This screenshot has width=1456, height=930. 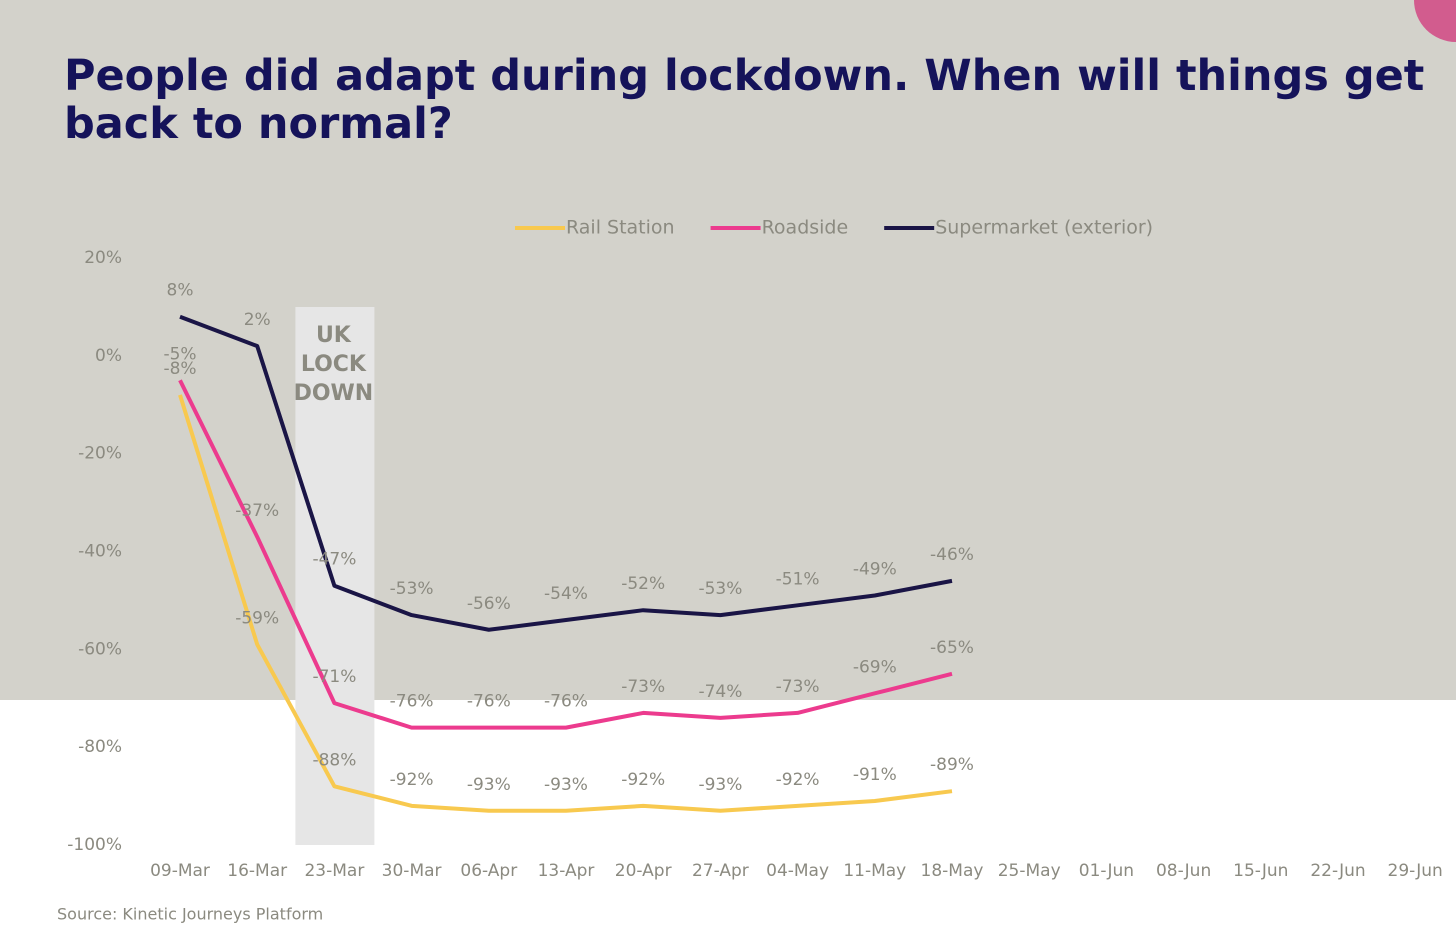 I want to click on data-label: 8%, so click(x=180, y=291).